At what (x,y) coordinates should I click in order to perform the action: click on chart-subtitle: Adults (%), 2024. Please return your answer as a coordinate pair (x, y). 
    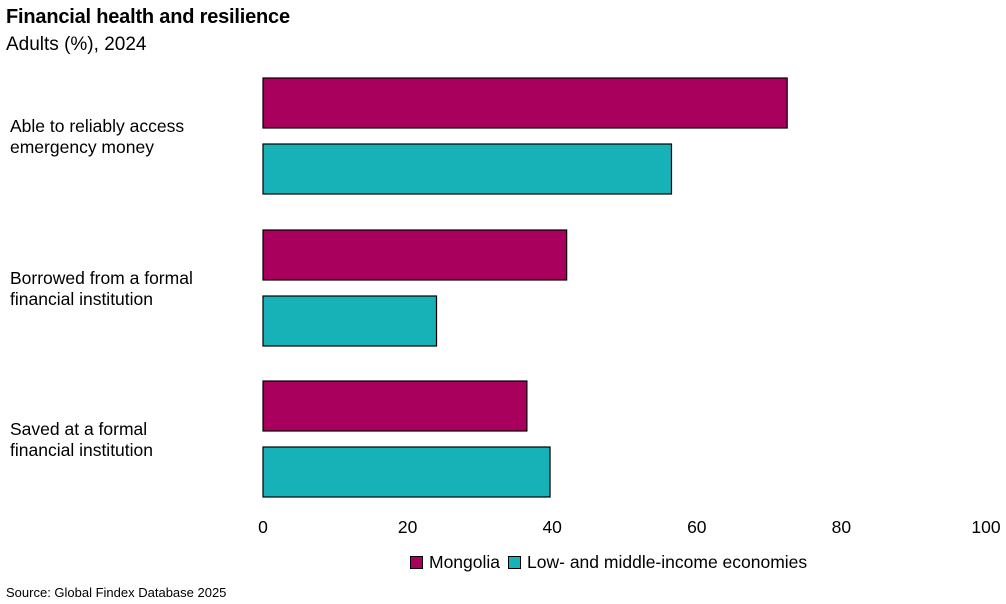
    Looking at the image, I should click on (76, 44).